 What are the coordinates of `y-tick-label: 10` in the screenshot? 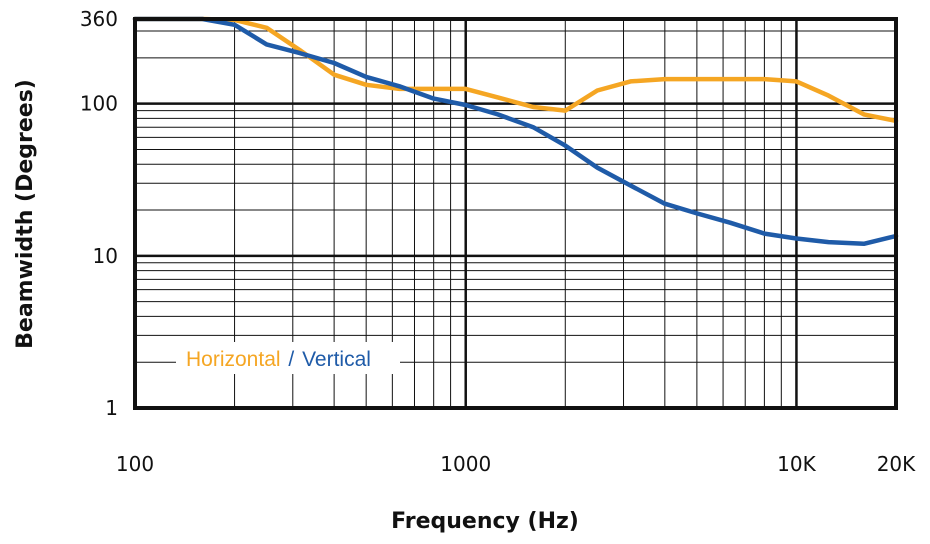 It's located at (105, 256).